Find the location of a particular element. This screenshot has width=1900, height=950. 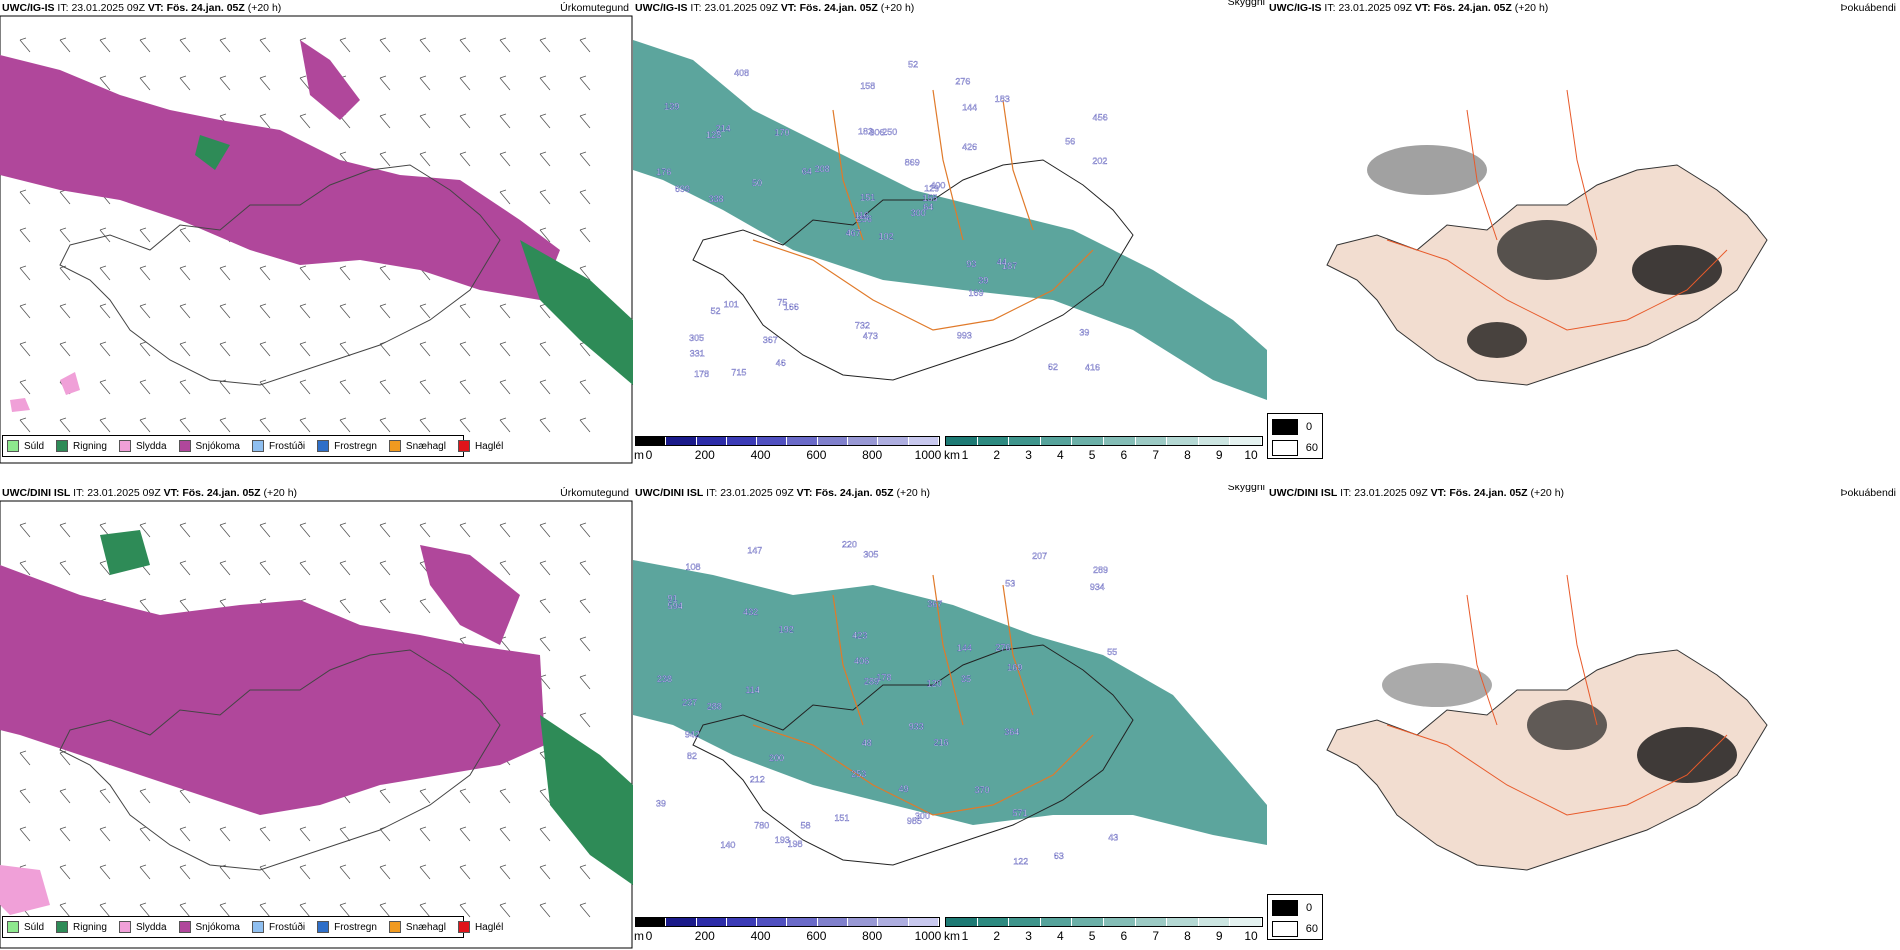

colorbar-tick-label: 2 is located at coordinates (997, 455).